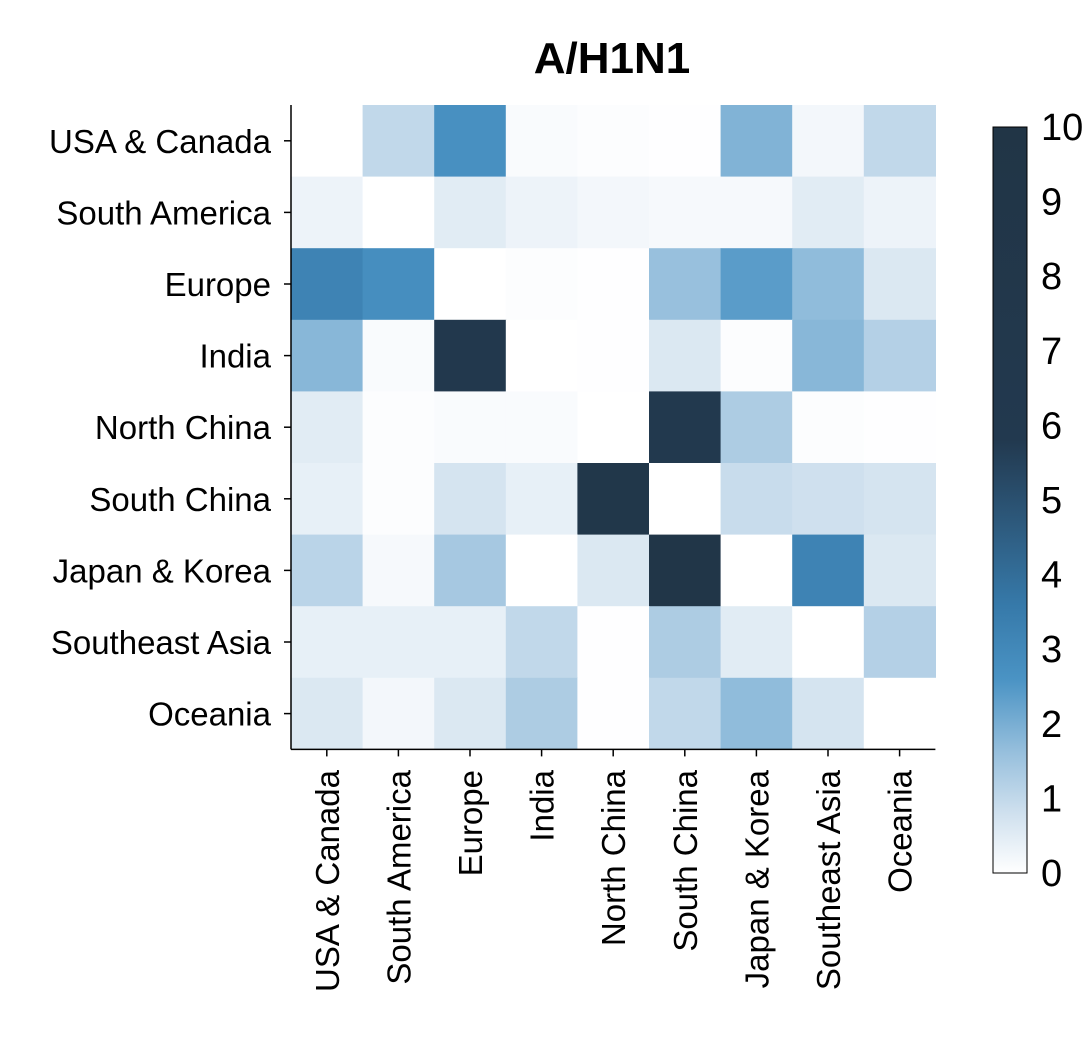 The height and width of the screenshot is (1046, 1088). I want to click on column-label: Japan & Korea, so click(756, 878).